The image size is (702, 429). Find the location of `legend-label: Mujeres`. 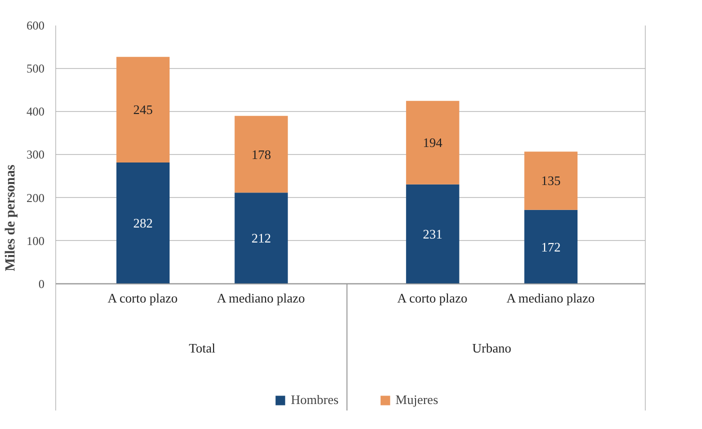

legend-label: Mujeres is located at coordinates (417, 400).